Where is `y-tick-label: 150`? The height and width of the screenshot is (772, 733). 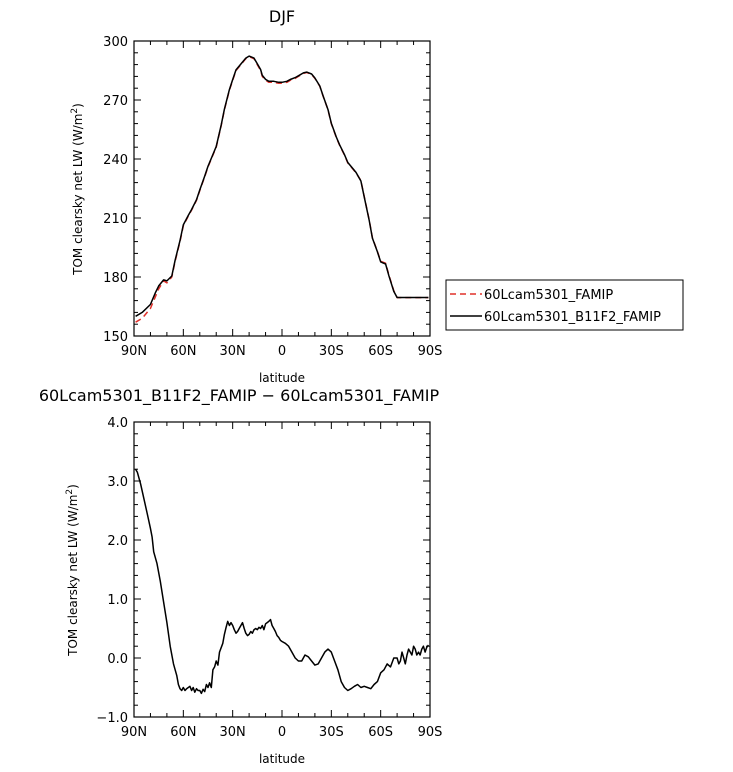 y-tick-label: 150 is located at coordinates (115, 337).